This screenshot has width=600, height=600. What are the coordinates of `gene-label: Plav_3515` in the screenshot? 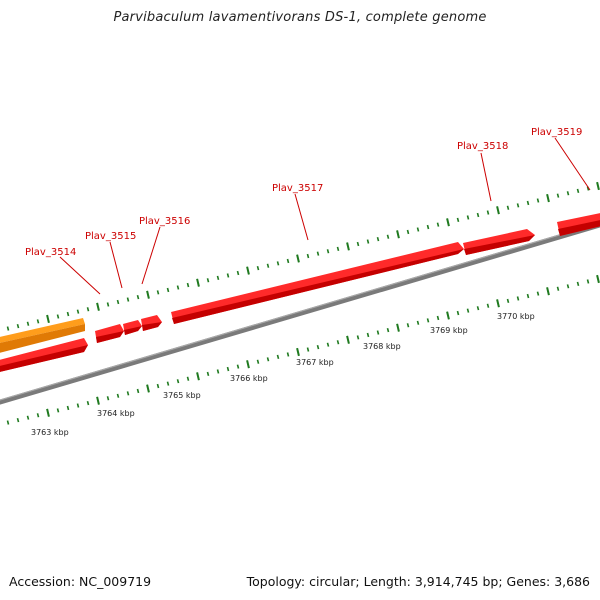 It's located at (110, 236).